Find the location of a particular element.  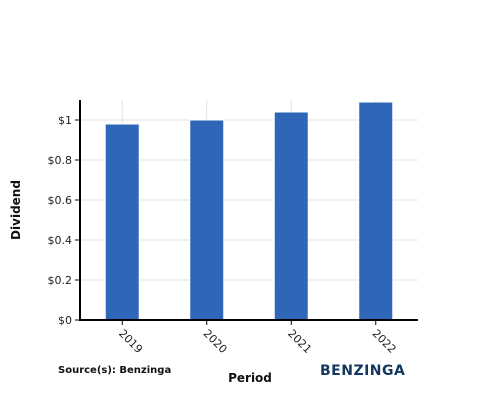

y-tick-label: $0.8 is located at coordinates (60, 160).